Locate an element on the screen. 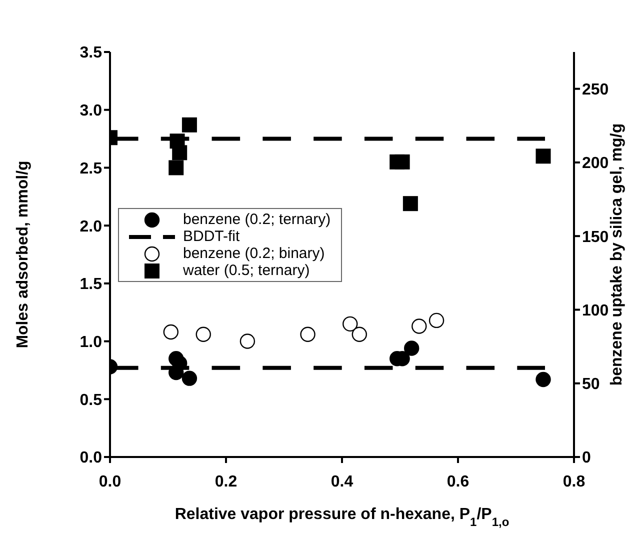 Image resolution: width=642 pixels, height=539 pixels. x-tick-label: 0.6 is located at coordinates (458, 481).